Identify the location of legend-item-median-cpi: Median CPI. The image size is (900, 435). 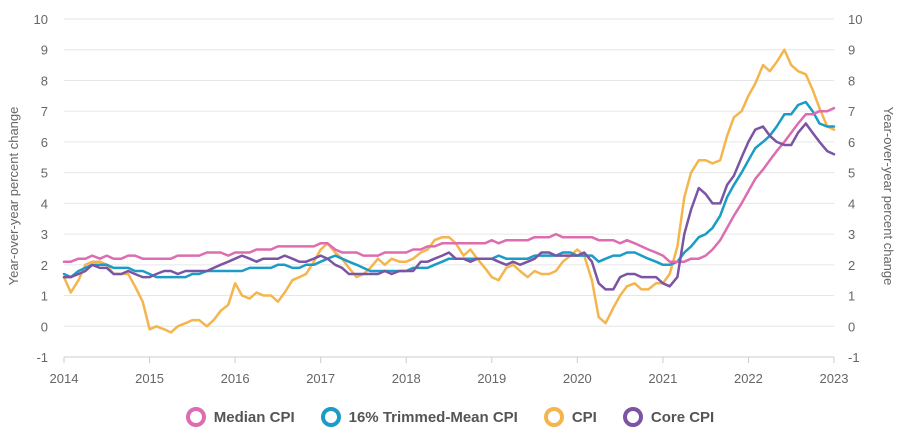
(240, 417).